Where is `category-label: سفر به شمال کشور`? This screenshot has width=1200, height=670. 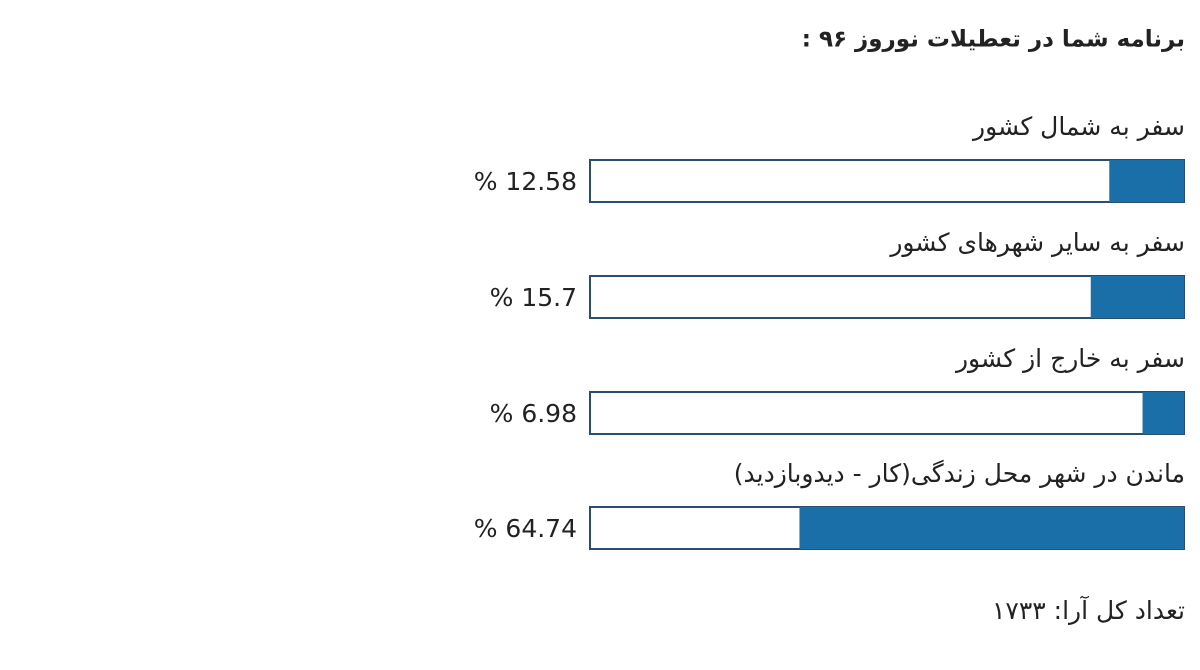 category-label: سفر به شمال کشور is located at coordinates (1078, 126).